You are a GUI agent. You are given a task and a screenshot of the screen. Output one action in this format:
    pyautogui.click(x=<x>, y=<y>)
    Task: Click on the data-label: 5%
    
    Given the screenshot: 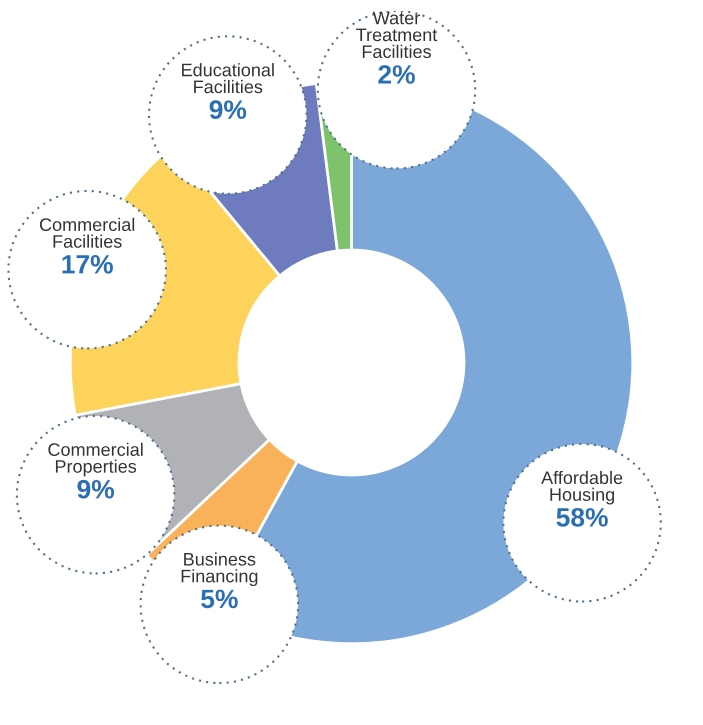 What is the action you would take?
    pyautogui.click(x=219, y=599)
    